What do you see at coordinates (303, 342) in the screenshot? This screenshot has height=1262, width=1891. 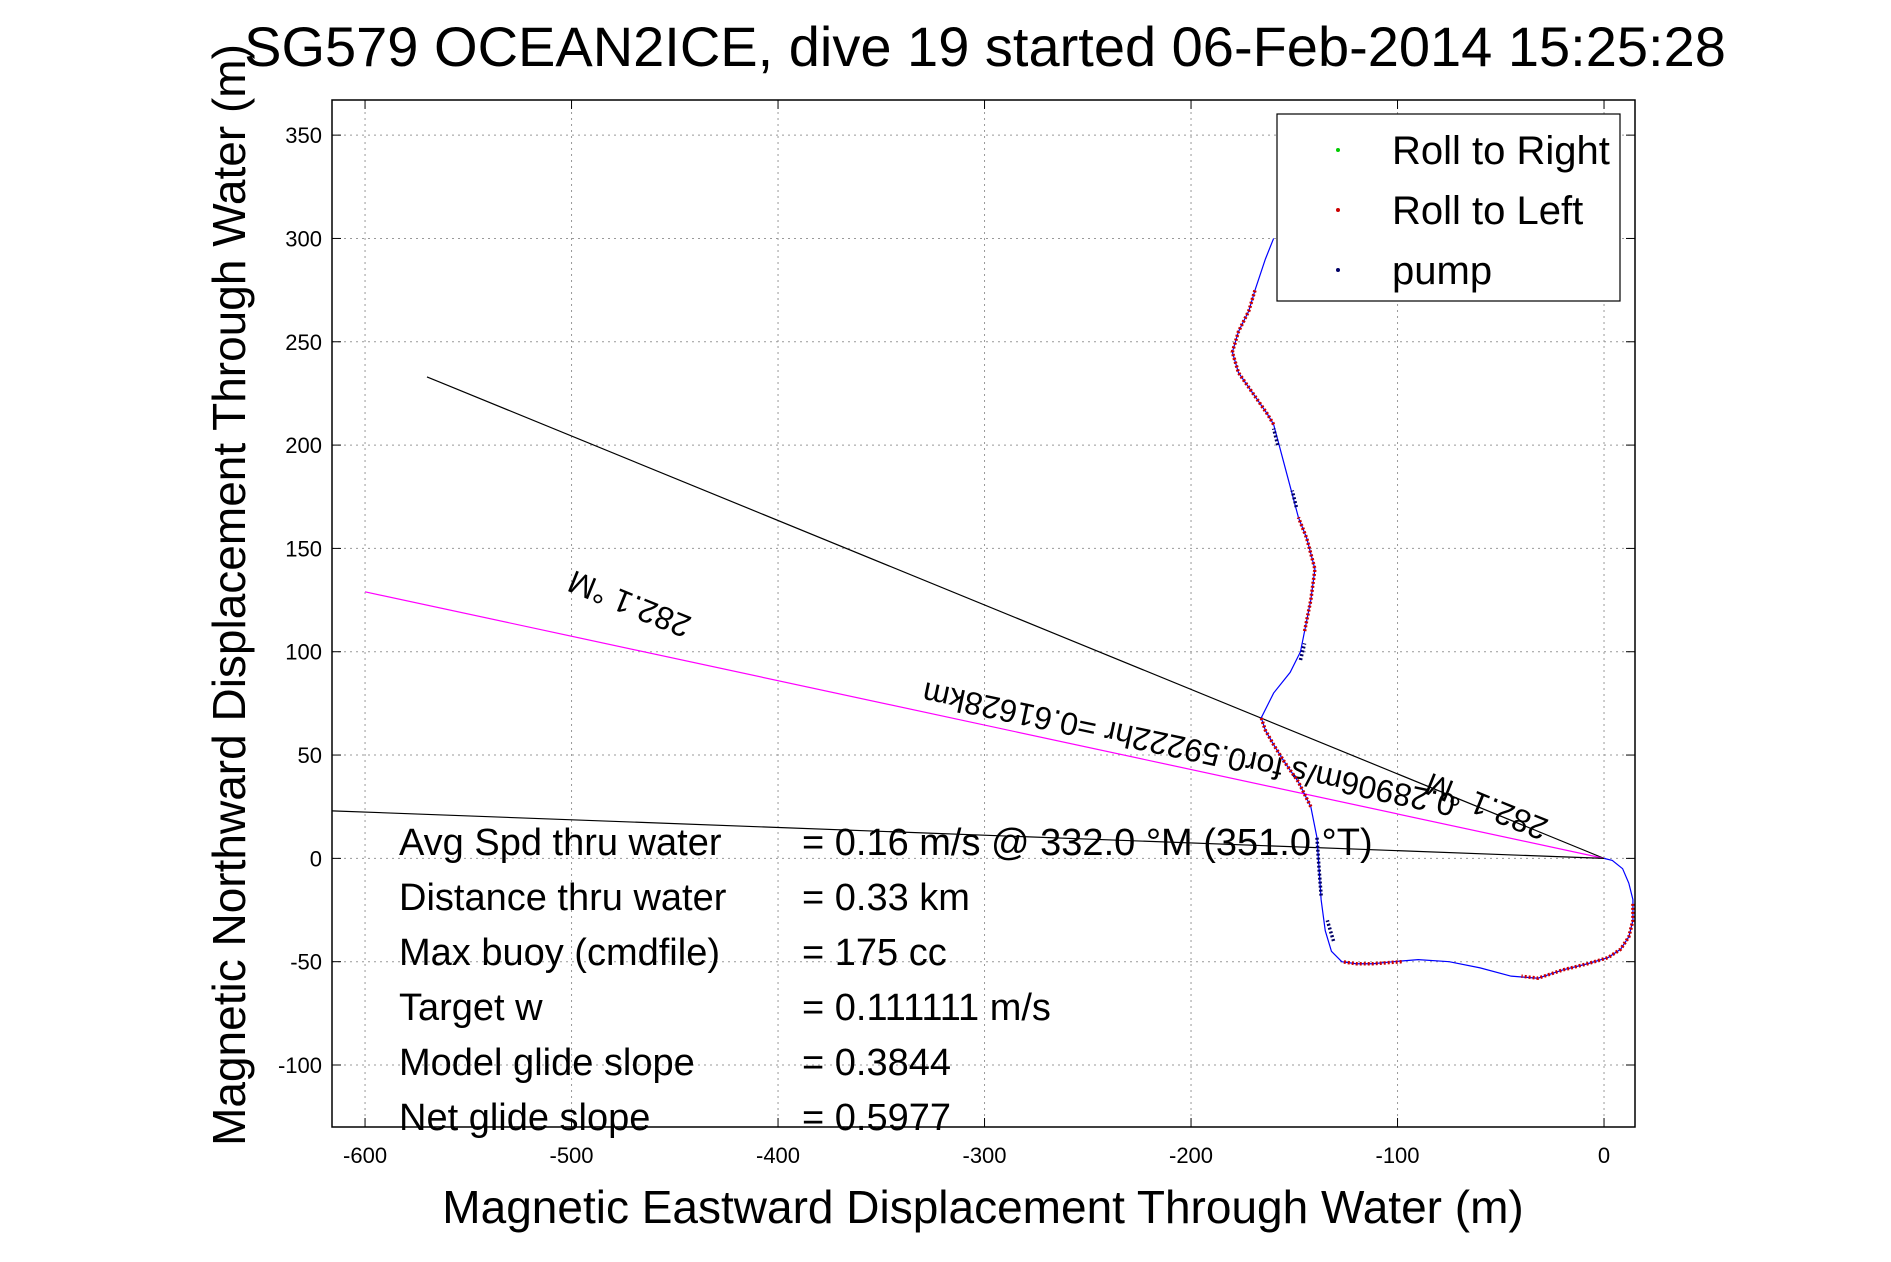 I see `y-tick-label: 250` at bounding box center [303, 342].